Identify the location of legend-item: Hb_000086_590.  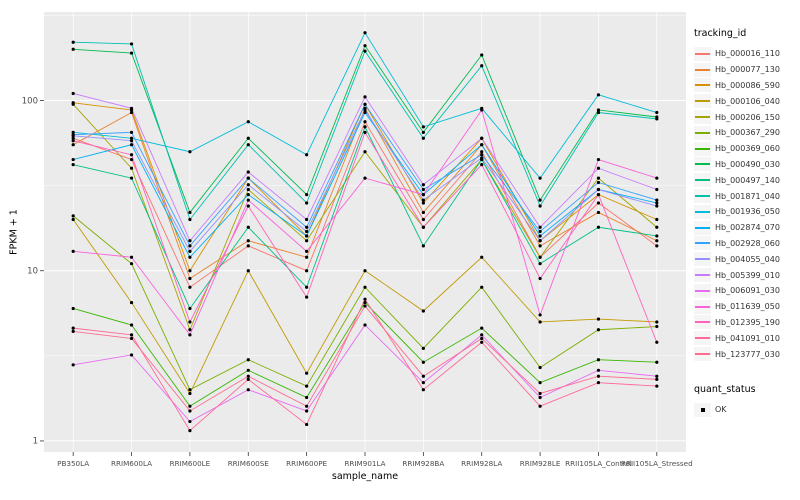
(746, 86).